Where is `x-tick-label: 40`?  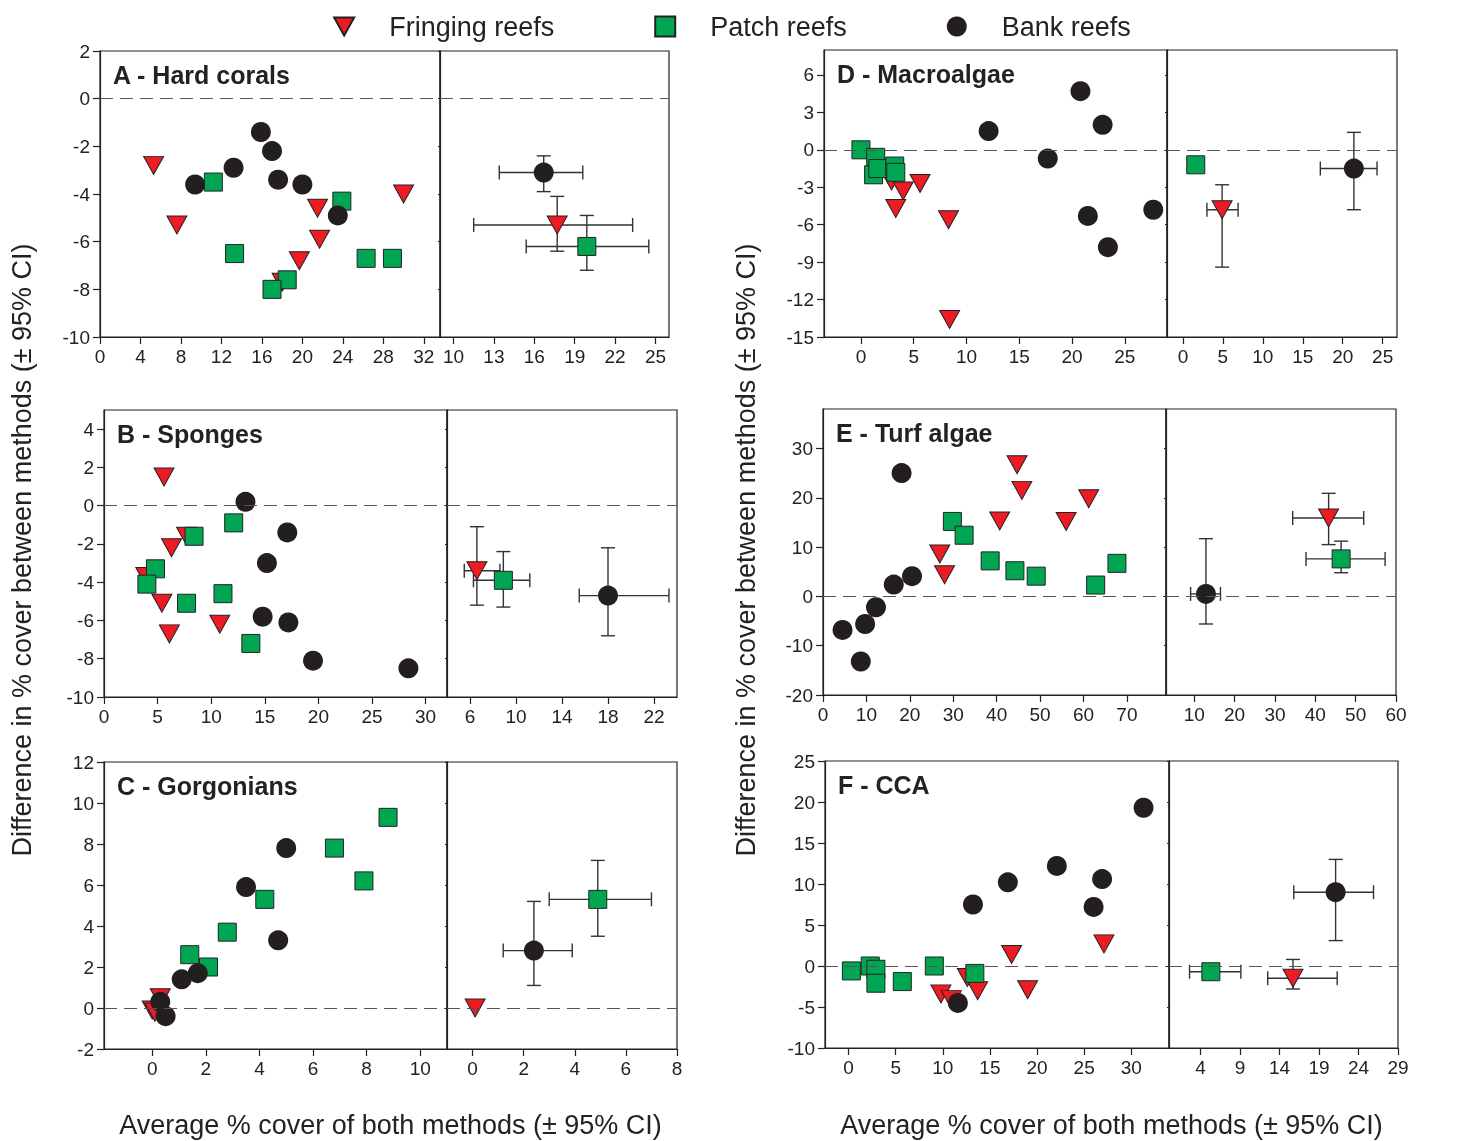 x-tick-label: 40 is located at coordinates (997, 714).